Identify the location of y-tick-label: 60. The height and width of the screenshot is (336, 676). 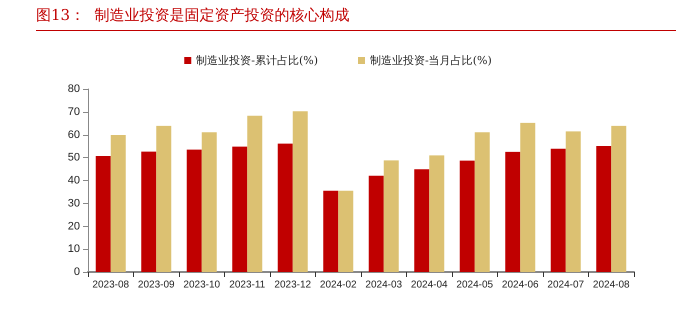
(74, 134).